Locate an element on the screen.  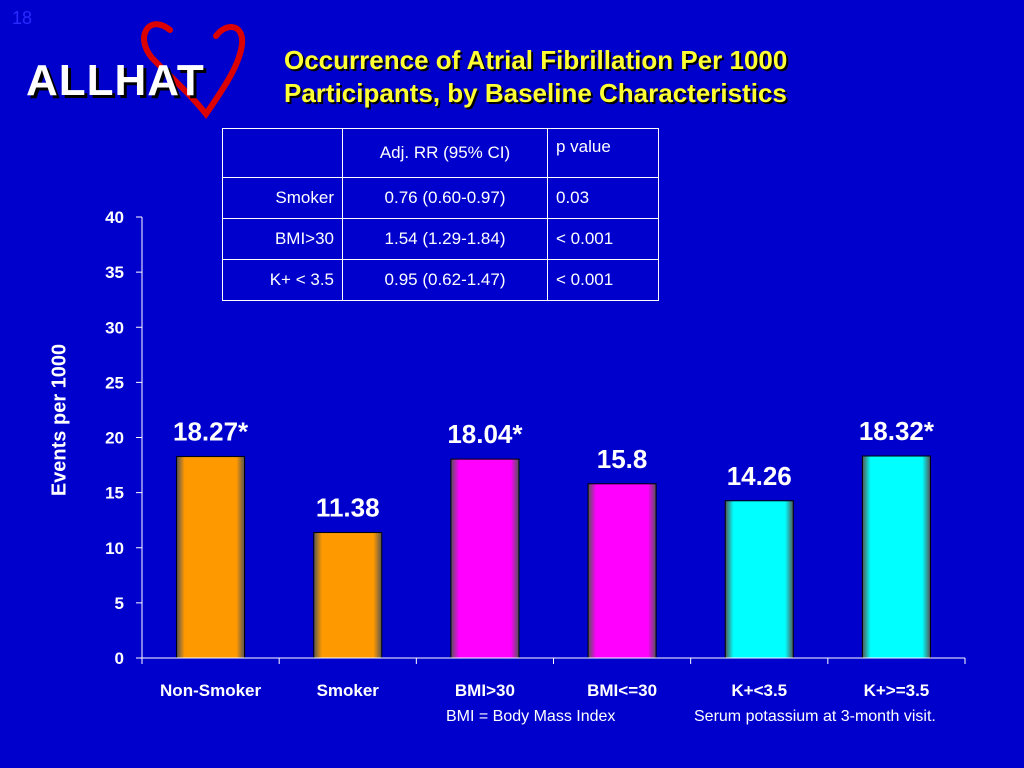
table-header-row: Adj. RR (95% CI) p value is located at coordinates (440, 153).